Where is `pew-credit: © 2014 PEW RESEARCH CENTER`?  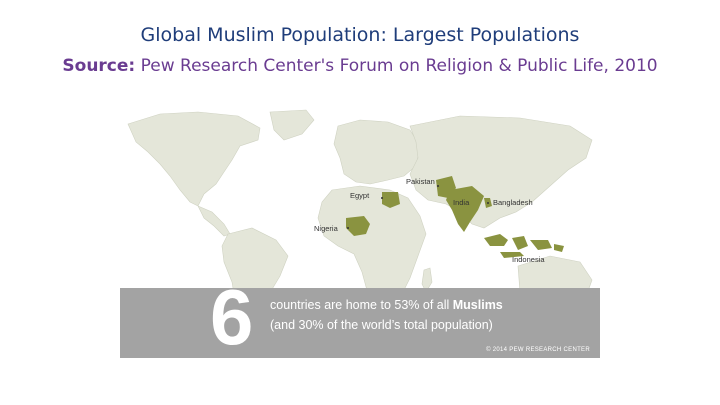
pew-credit: © 2014 PEW RESEARCH CENTER is located at coordinates (538, 350).